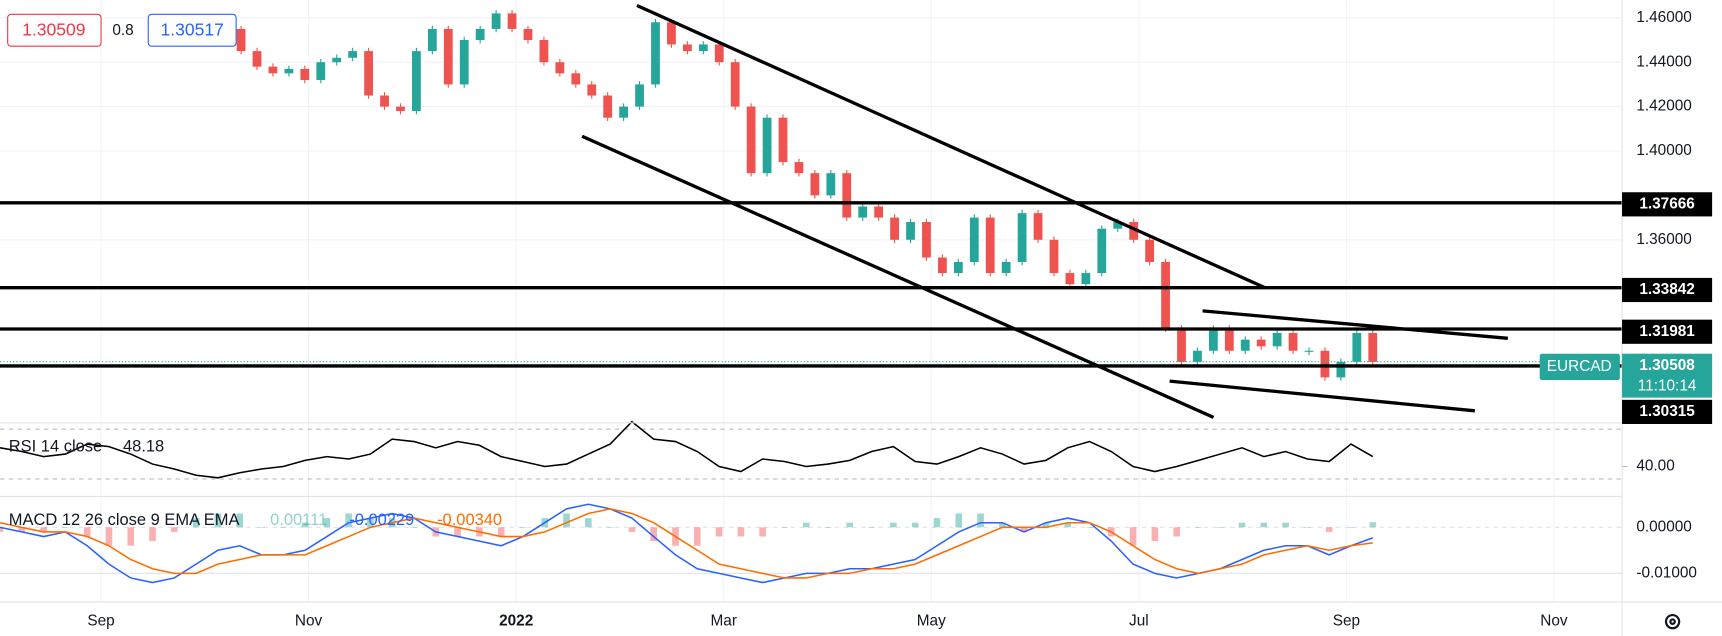 The image size is (1722, 636). I want to click on level-label: 1.31981, so click(1667, 331).